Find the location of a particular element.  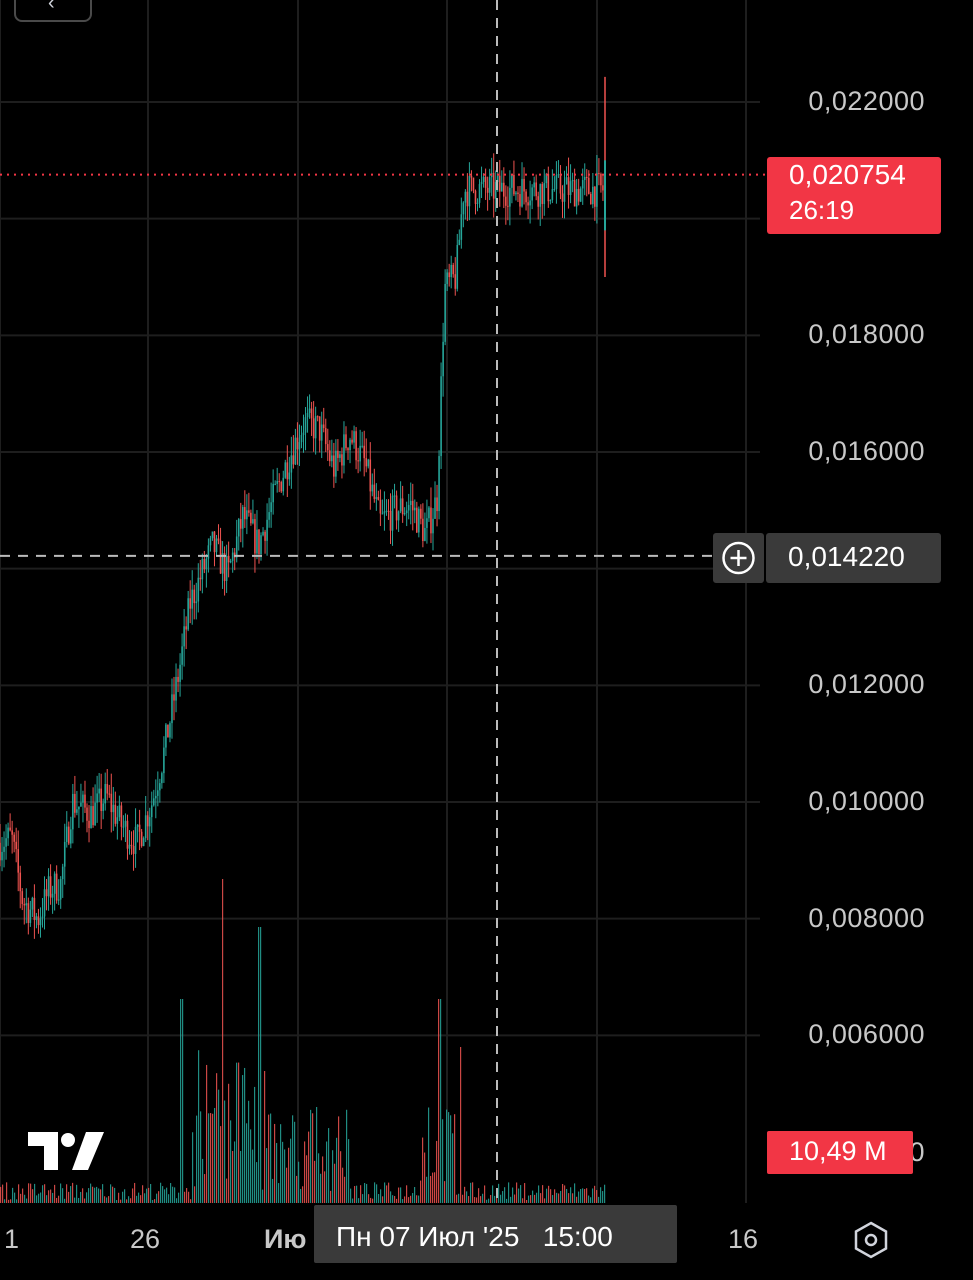

time-tick-1: 26 is located at coordinates (145, 1239).